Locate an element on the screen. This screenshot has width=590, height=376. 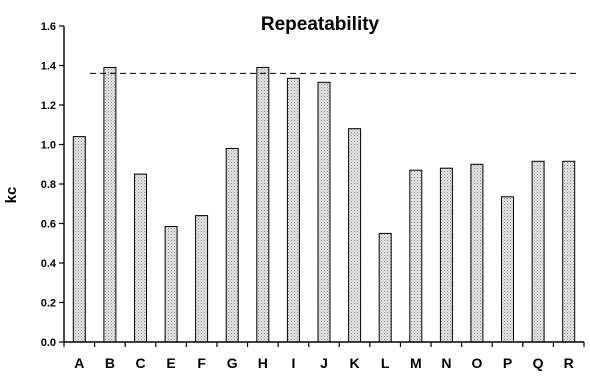
bar-k is located at coordinates (355, 235).